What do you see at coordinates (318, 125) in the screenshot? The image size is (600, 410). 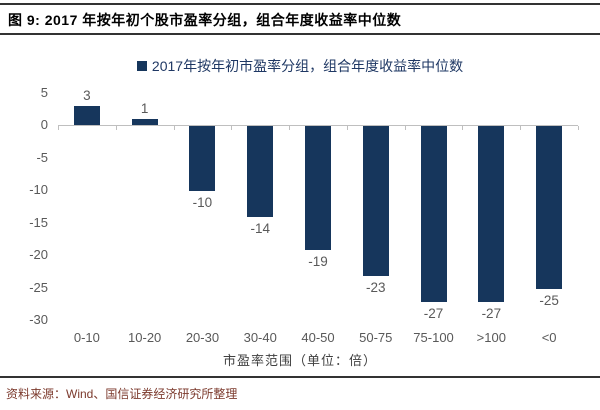 I see `x-axis-line` at bounding box center [318, 125].